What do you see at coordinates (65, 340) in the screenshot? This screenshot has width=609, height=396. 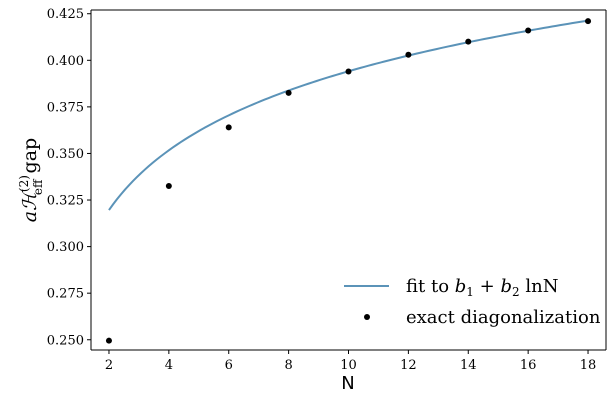 I see `y-tick-label: 0.250` at bounding box center [65, 340].